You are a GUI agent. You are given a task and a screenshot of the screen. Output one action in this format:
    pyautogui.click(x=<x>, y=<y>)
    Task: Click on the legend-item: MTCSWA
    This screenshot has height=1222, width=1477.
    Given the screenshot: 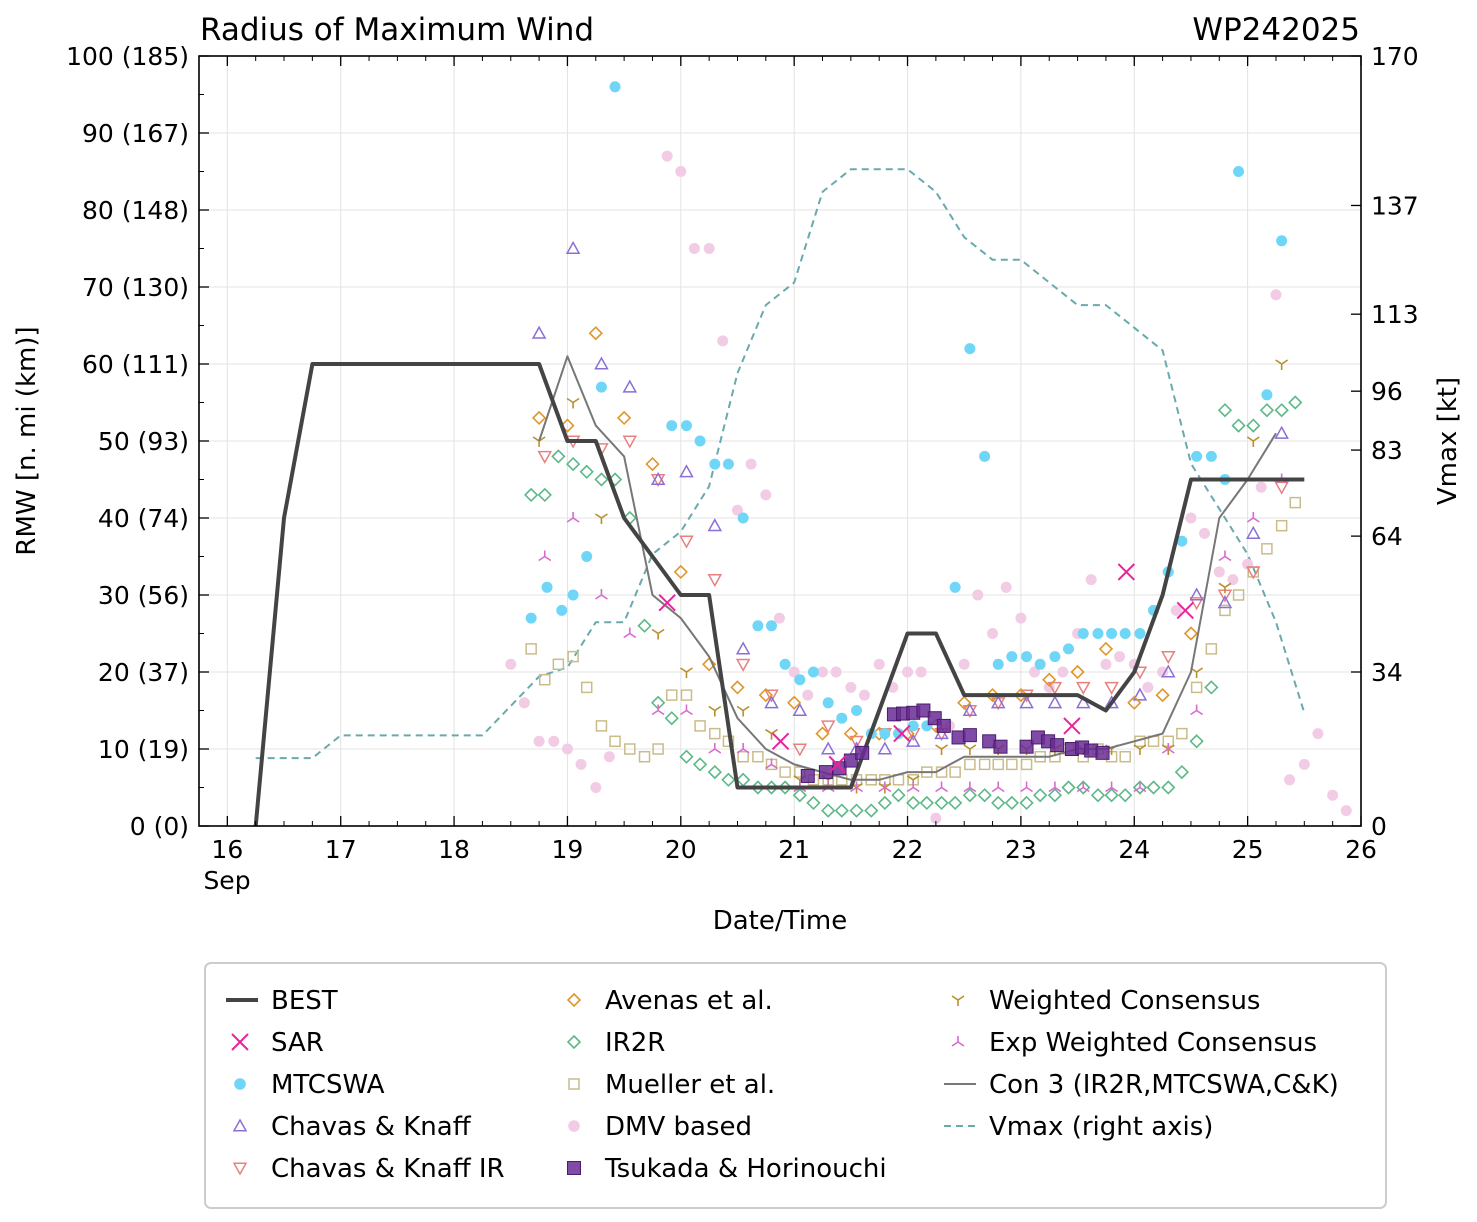 What is the action you would take?
    pyautogui.click(x=309, y=1085)
    